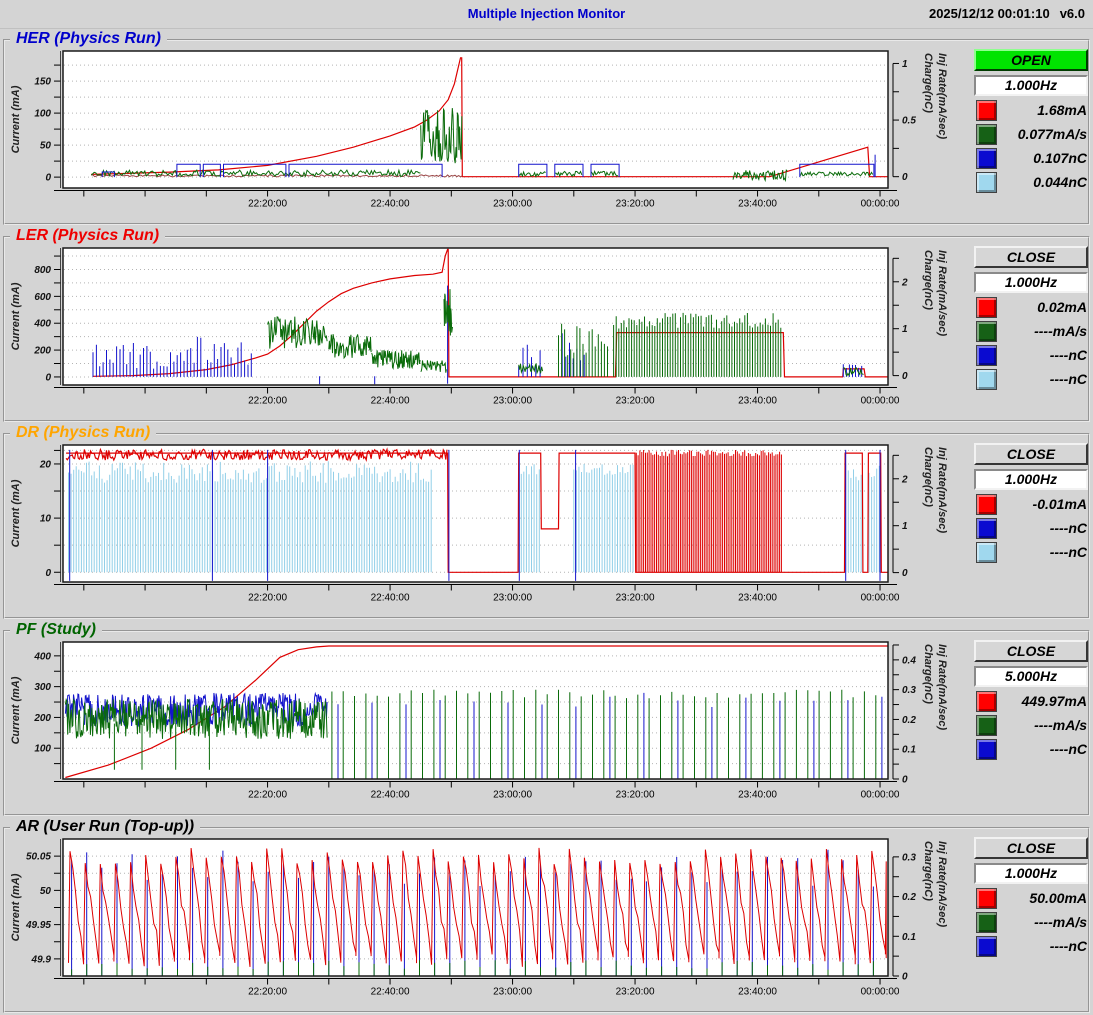 The height and width of the screenshot is (1015, 1093). Describe the element at coordinates (989, 13) in the screenshot. I see `timestamp-datetime: 2025/12/12 00:01:10` at that location.